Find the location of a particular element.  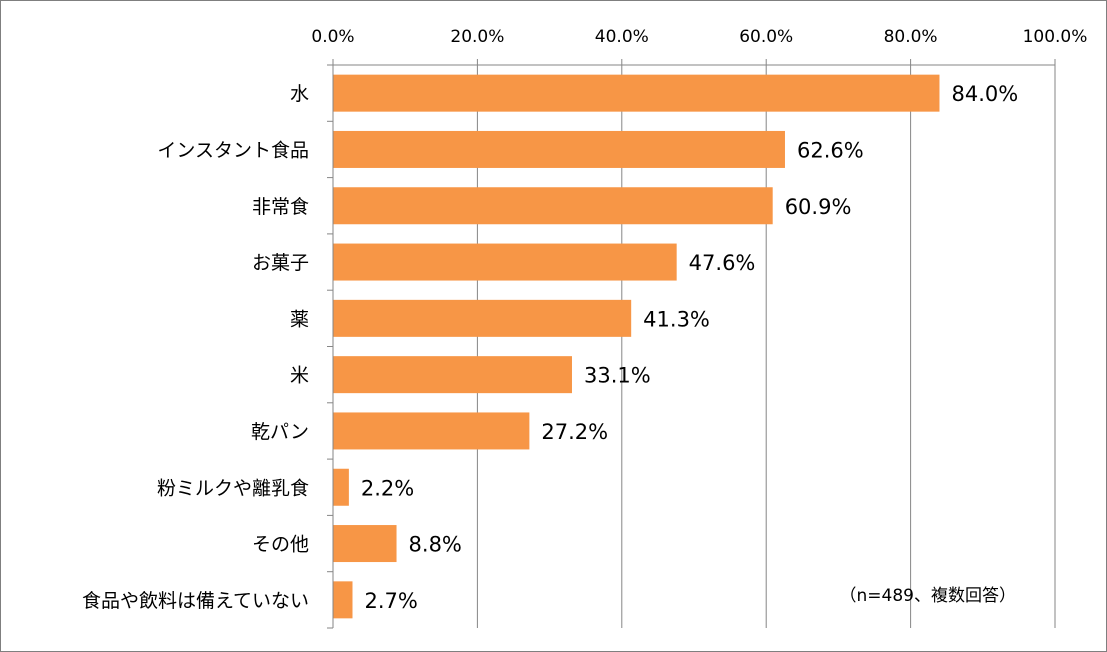

category-label: 非常食 is located at coordinates (280, 207).